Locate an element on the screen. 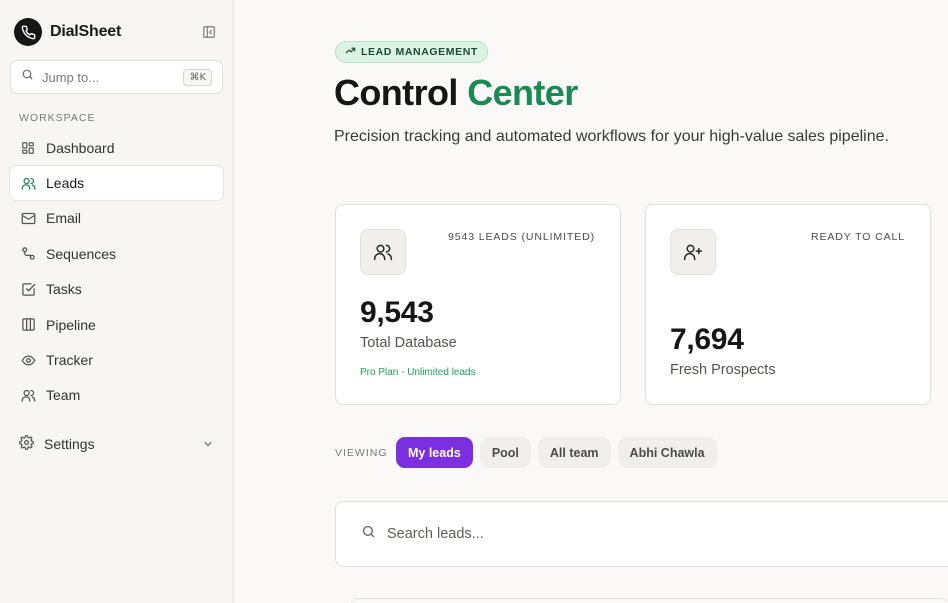 The image size is (948, 603). filter-all-team: All team is located at coordinates (574, 452).